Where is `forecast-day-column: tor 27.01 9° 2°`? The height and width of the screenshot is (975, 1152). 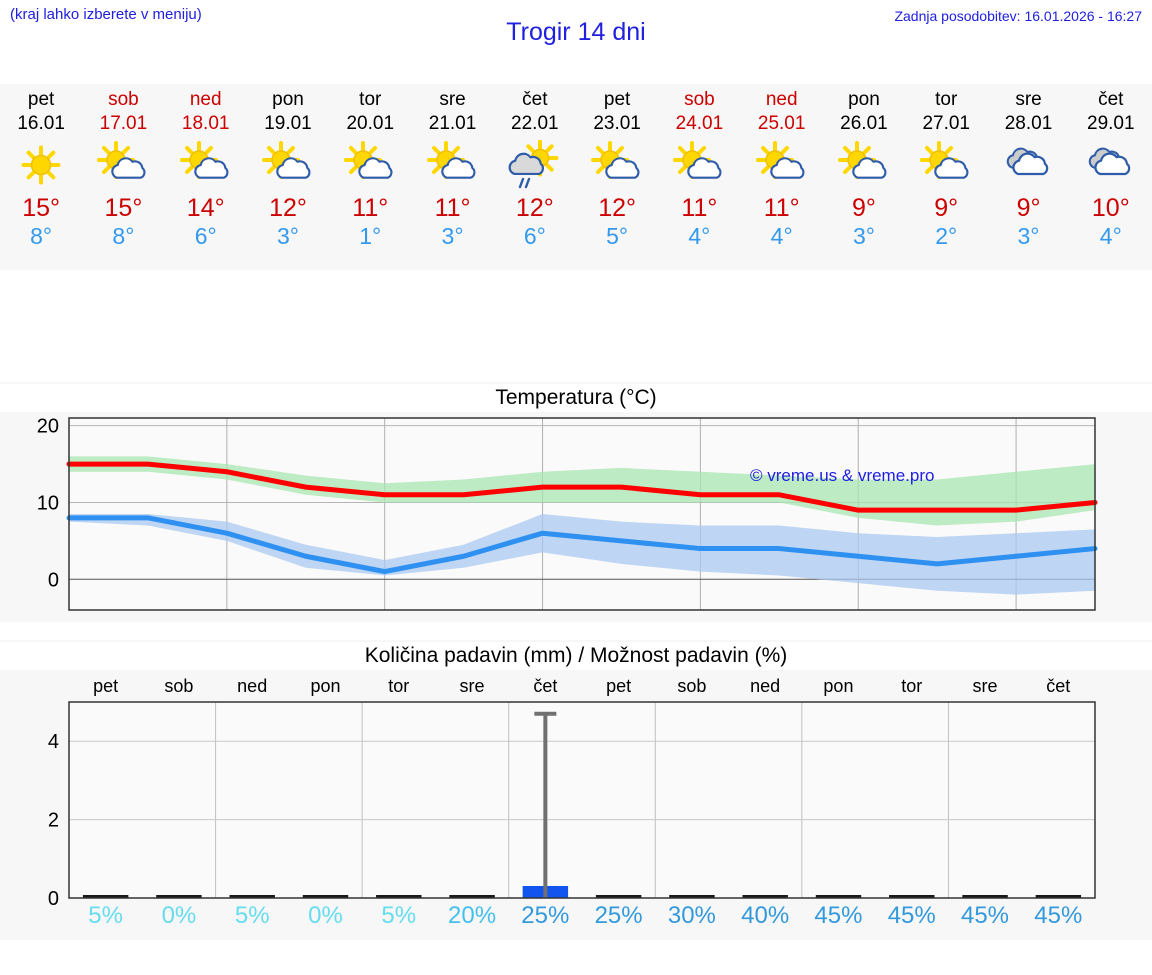
forecast-day-column: tor 27.01 9° 2° is located at coordinates (946, 177).